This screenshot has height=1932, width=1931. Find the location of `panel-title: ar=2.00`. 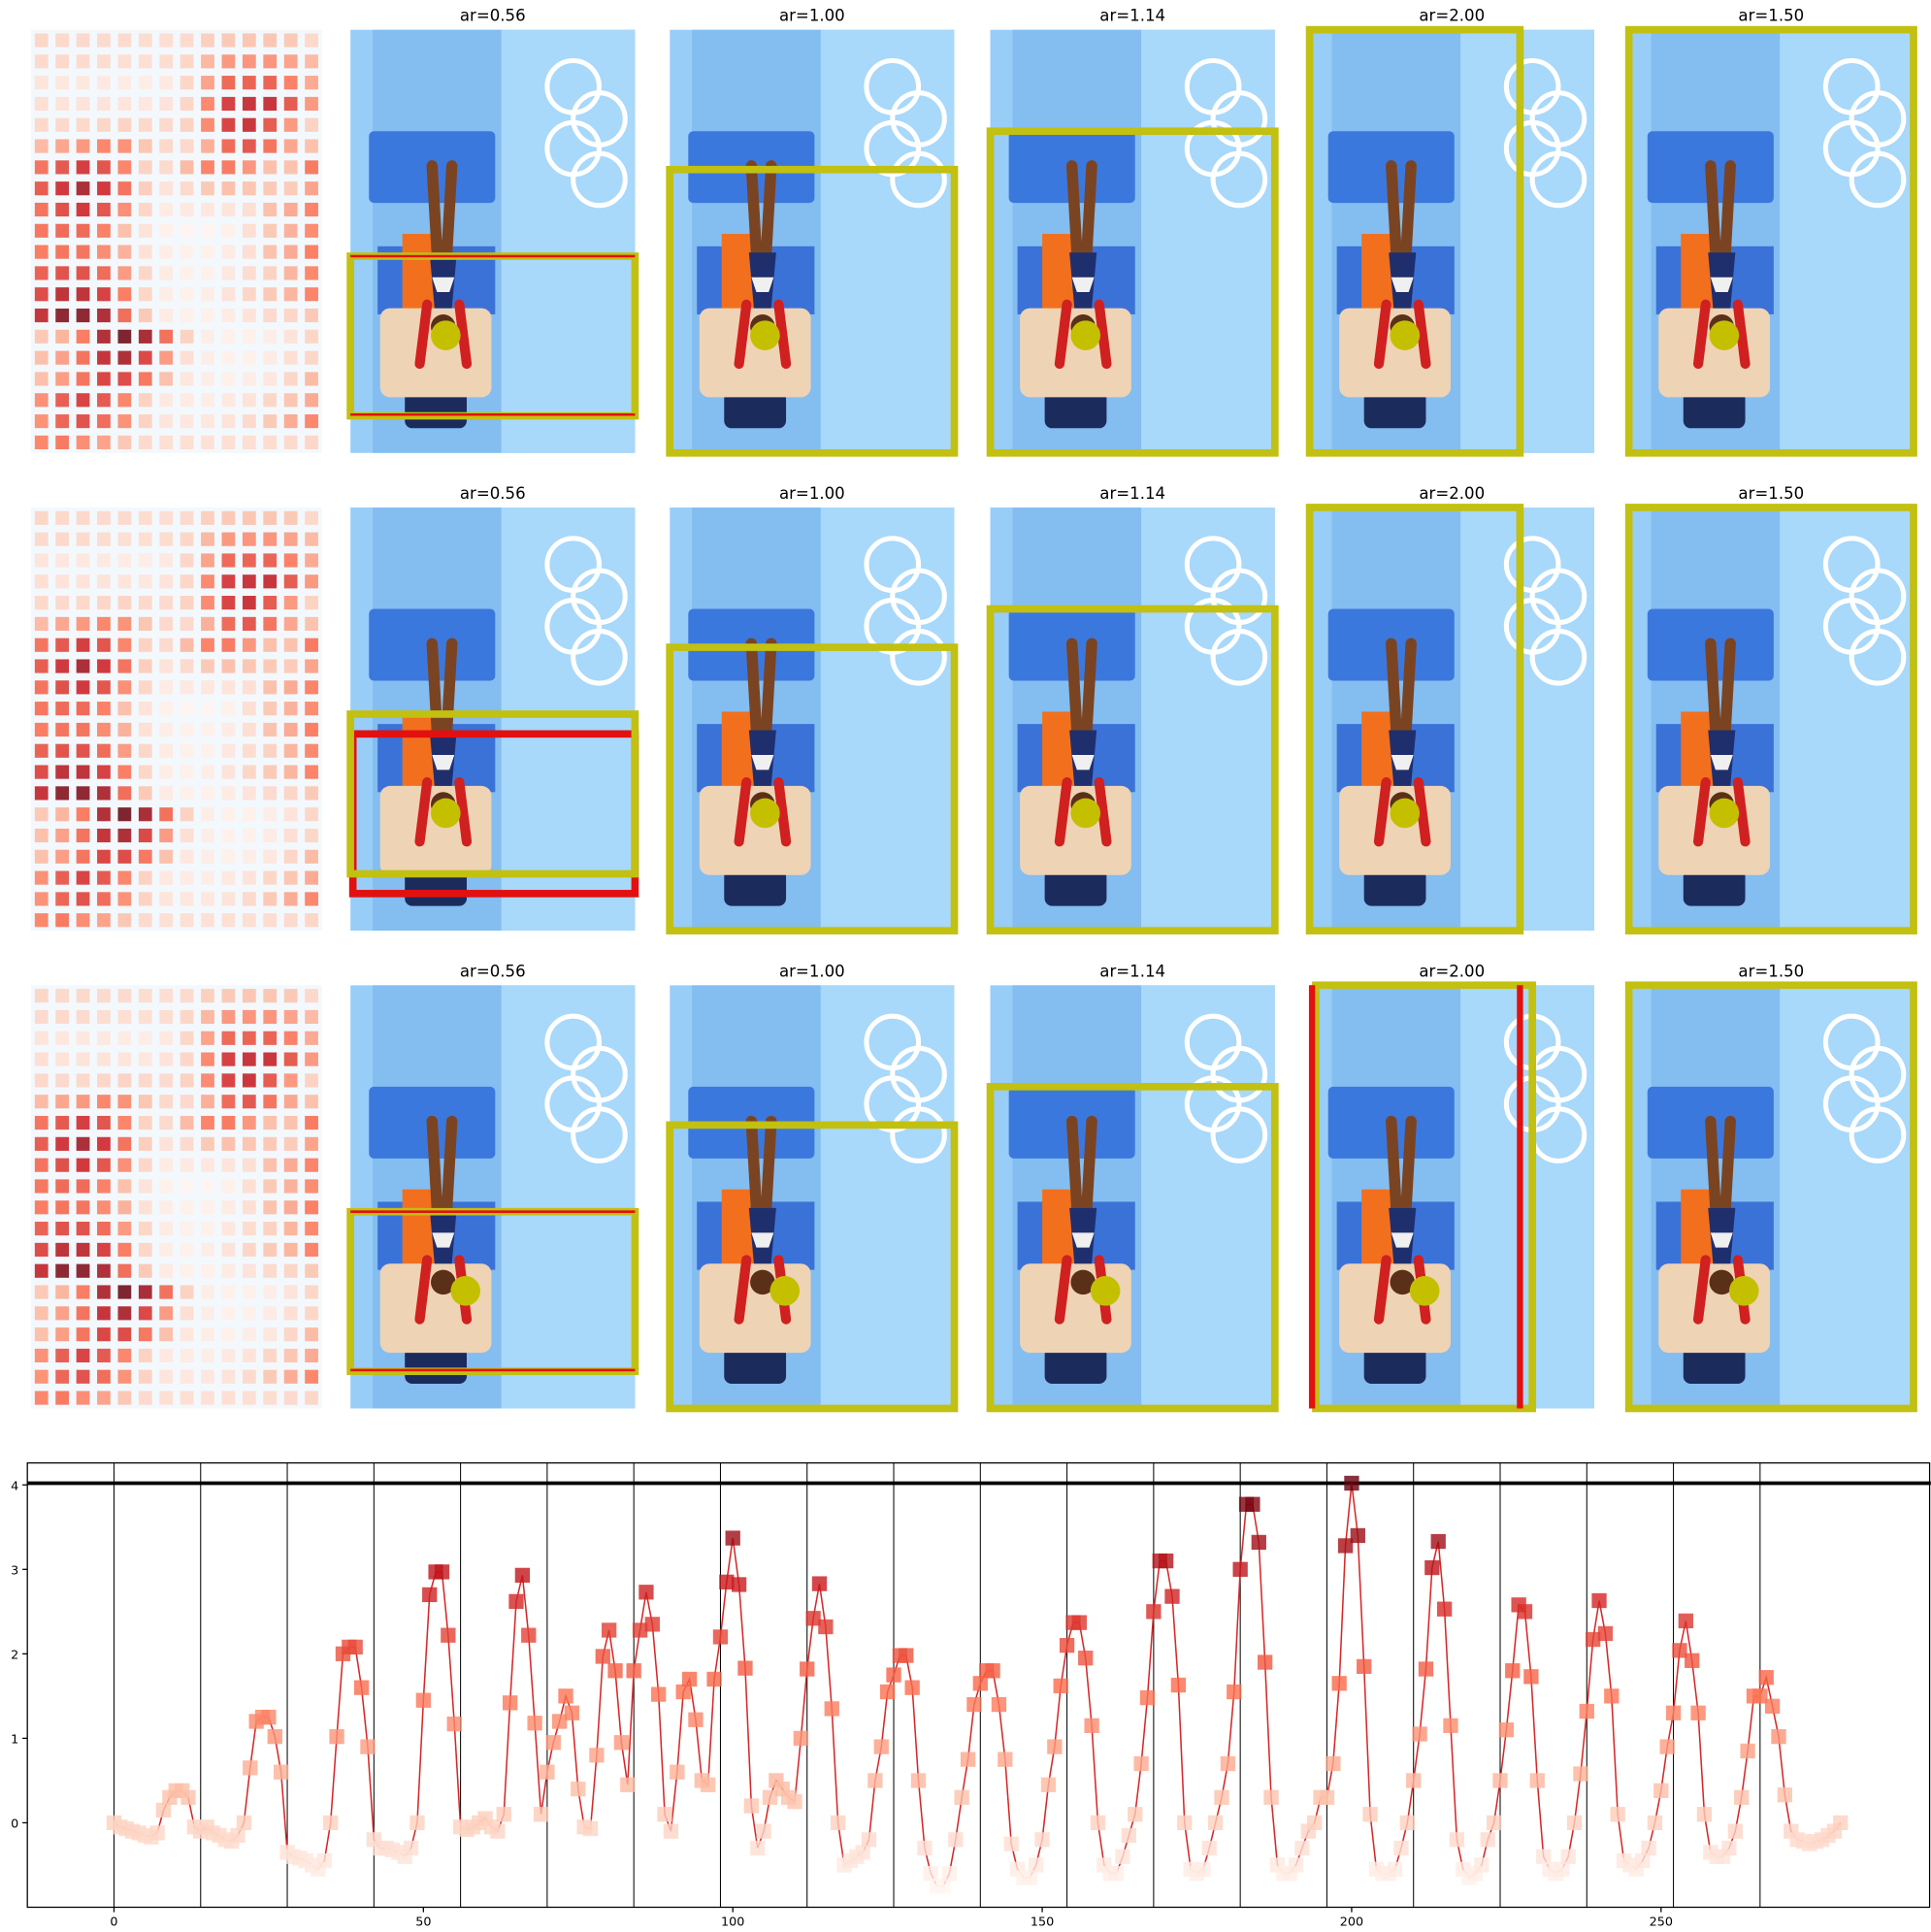

panel-title: ar=2.00 is located at coordinates (1452, 16).